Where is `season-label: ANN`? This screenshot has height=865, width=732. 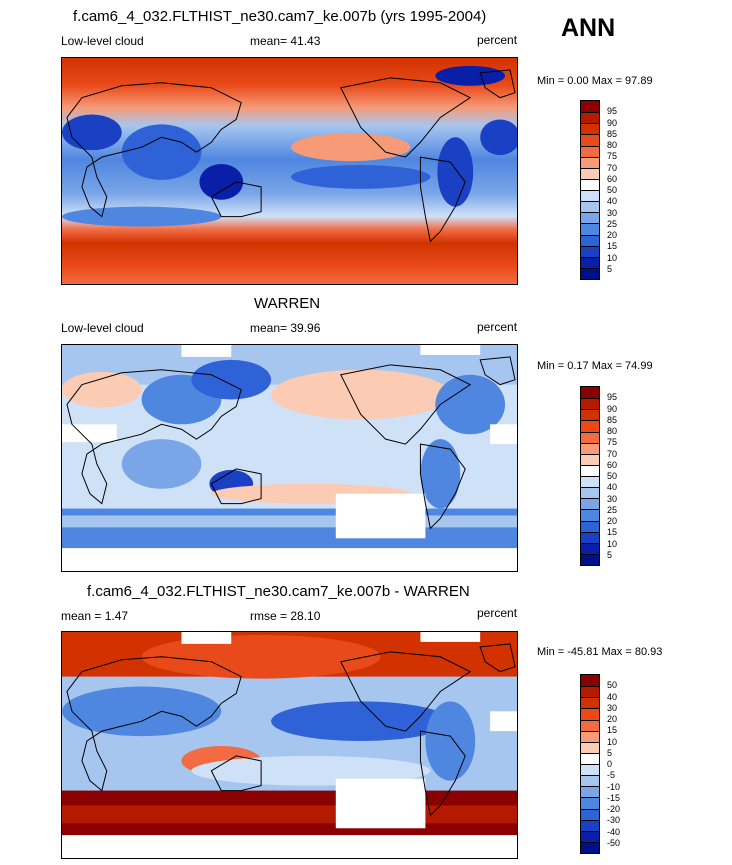 season-label: ANN is located at coordinates (588, 28).